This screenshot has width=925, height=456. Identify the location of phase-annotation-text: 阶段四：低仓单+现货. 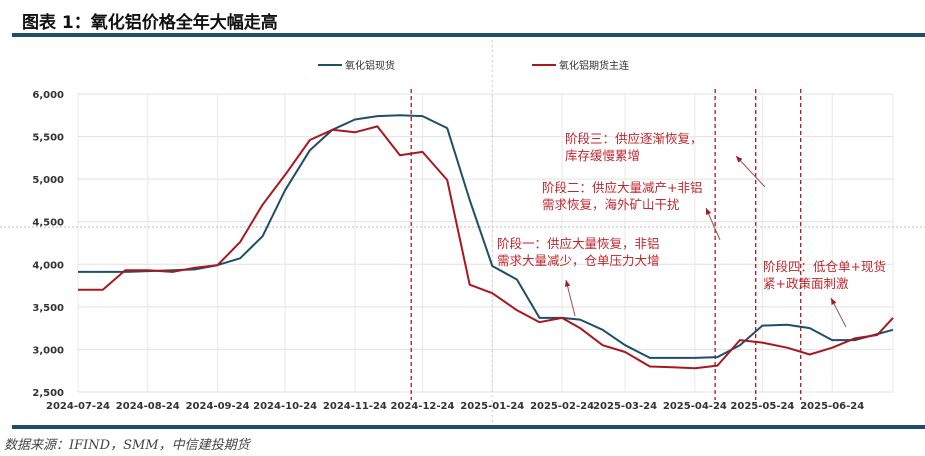
(824, 266).